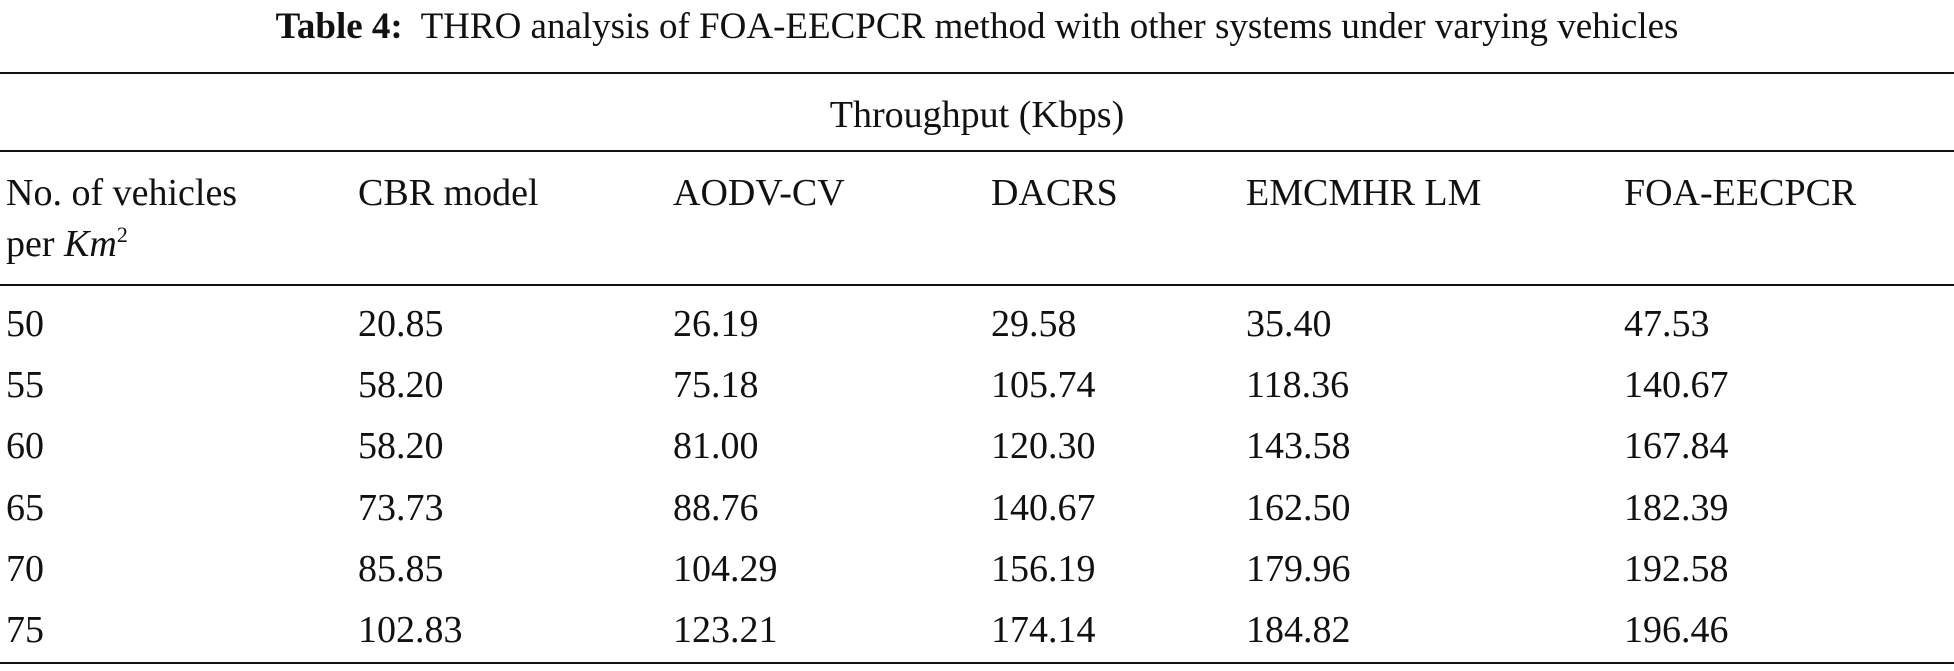 The width and height of the screenshot is (1954, 671). What do you see at coordinates (1676, 446) in the screenshot?
I see `cell: 167.84` at bounding box center [1676, 446].